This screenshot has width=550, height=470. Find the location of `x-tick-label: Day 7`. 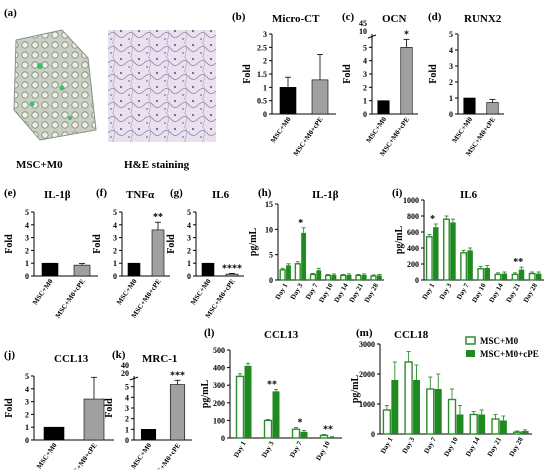

x-tick-label: Day 7 is located at coordinates (296, 449).